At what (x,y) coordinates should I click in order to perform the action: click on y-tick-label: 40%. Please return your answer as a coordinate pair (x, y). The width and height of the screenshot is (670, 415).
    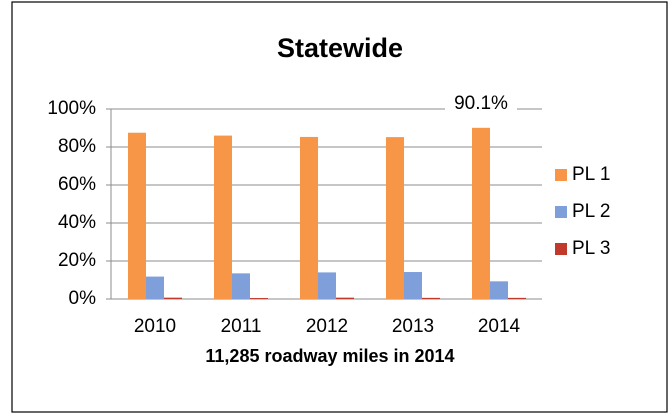
    Looking at the image, I should click on (77, 222).